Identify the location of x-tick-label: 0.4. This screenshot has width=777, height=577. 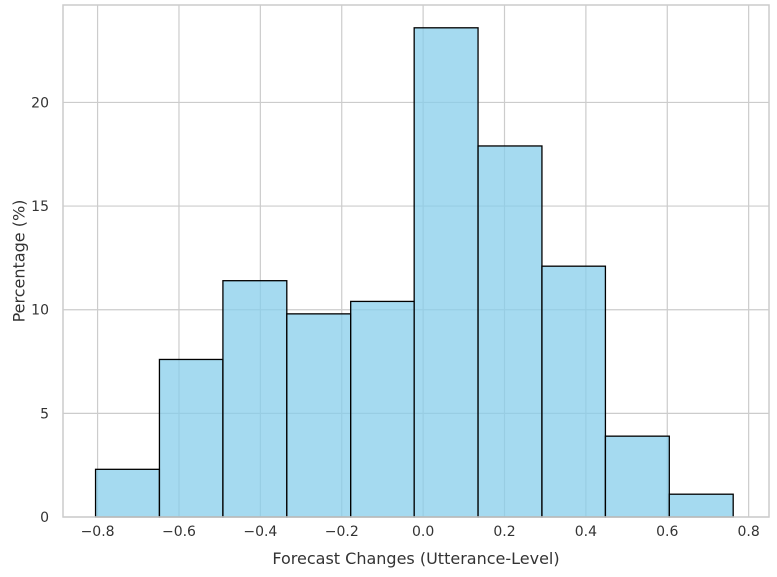
(586, 532).